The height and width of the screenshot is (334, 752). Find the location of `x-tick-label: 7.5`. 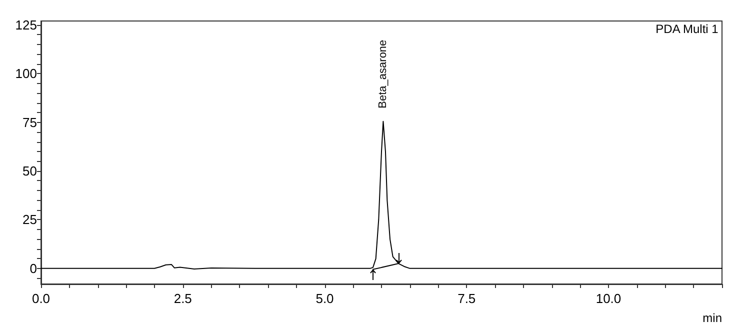

x-tick-label: 7.5 is located at coordinates (467, 298).